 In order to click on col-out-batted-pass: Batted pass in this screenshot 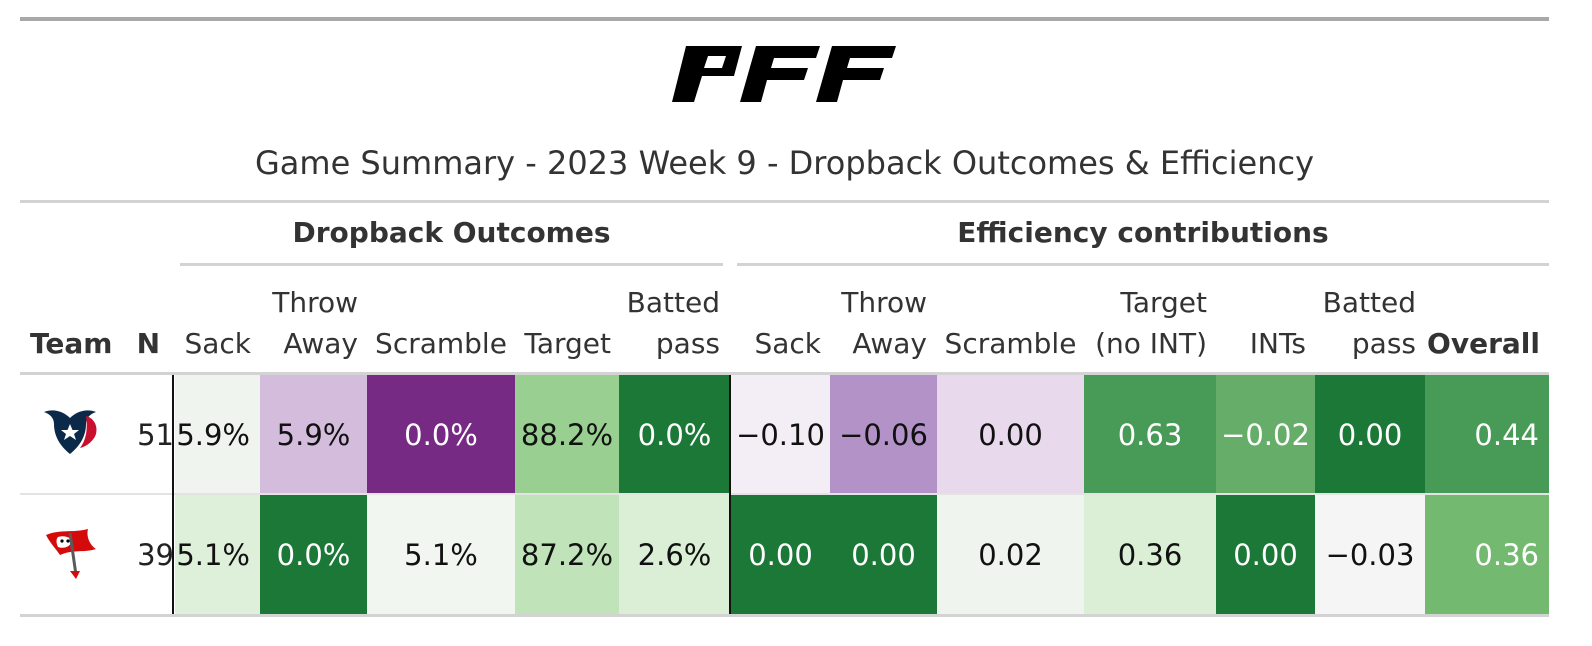, I will do `click(673, 323)`.